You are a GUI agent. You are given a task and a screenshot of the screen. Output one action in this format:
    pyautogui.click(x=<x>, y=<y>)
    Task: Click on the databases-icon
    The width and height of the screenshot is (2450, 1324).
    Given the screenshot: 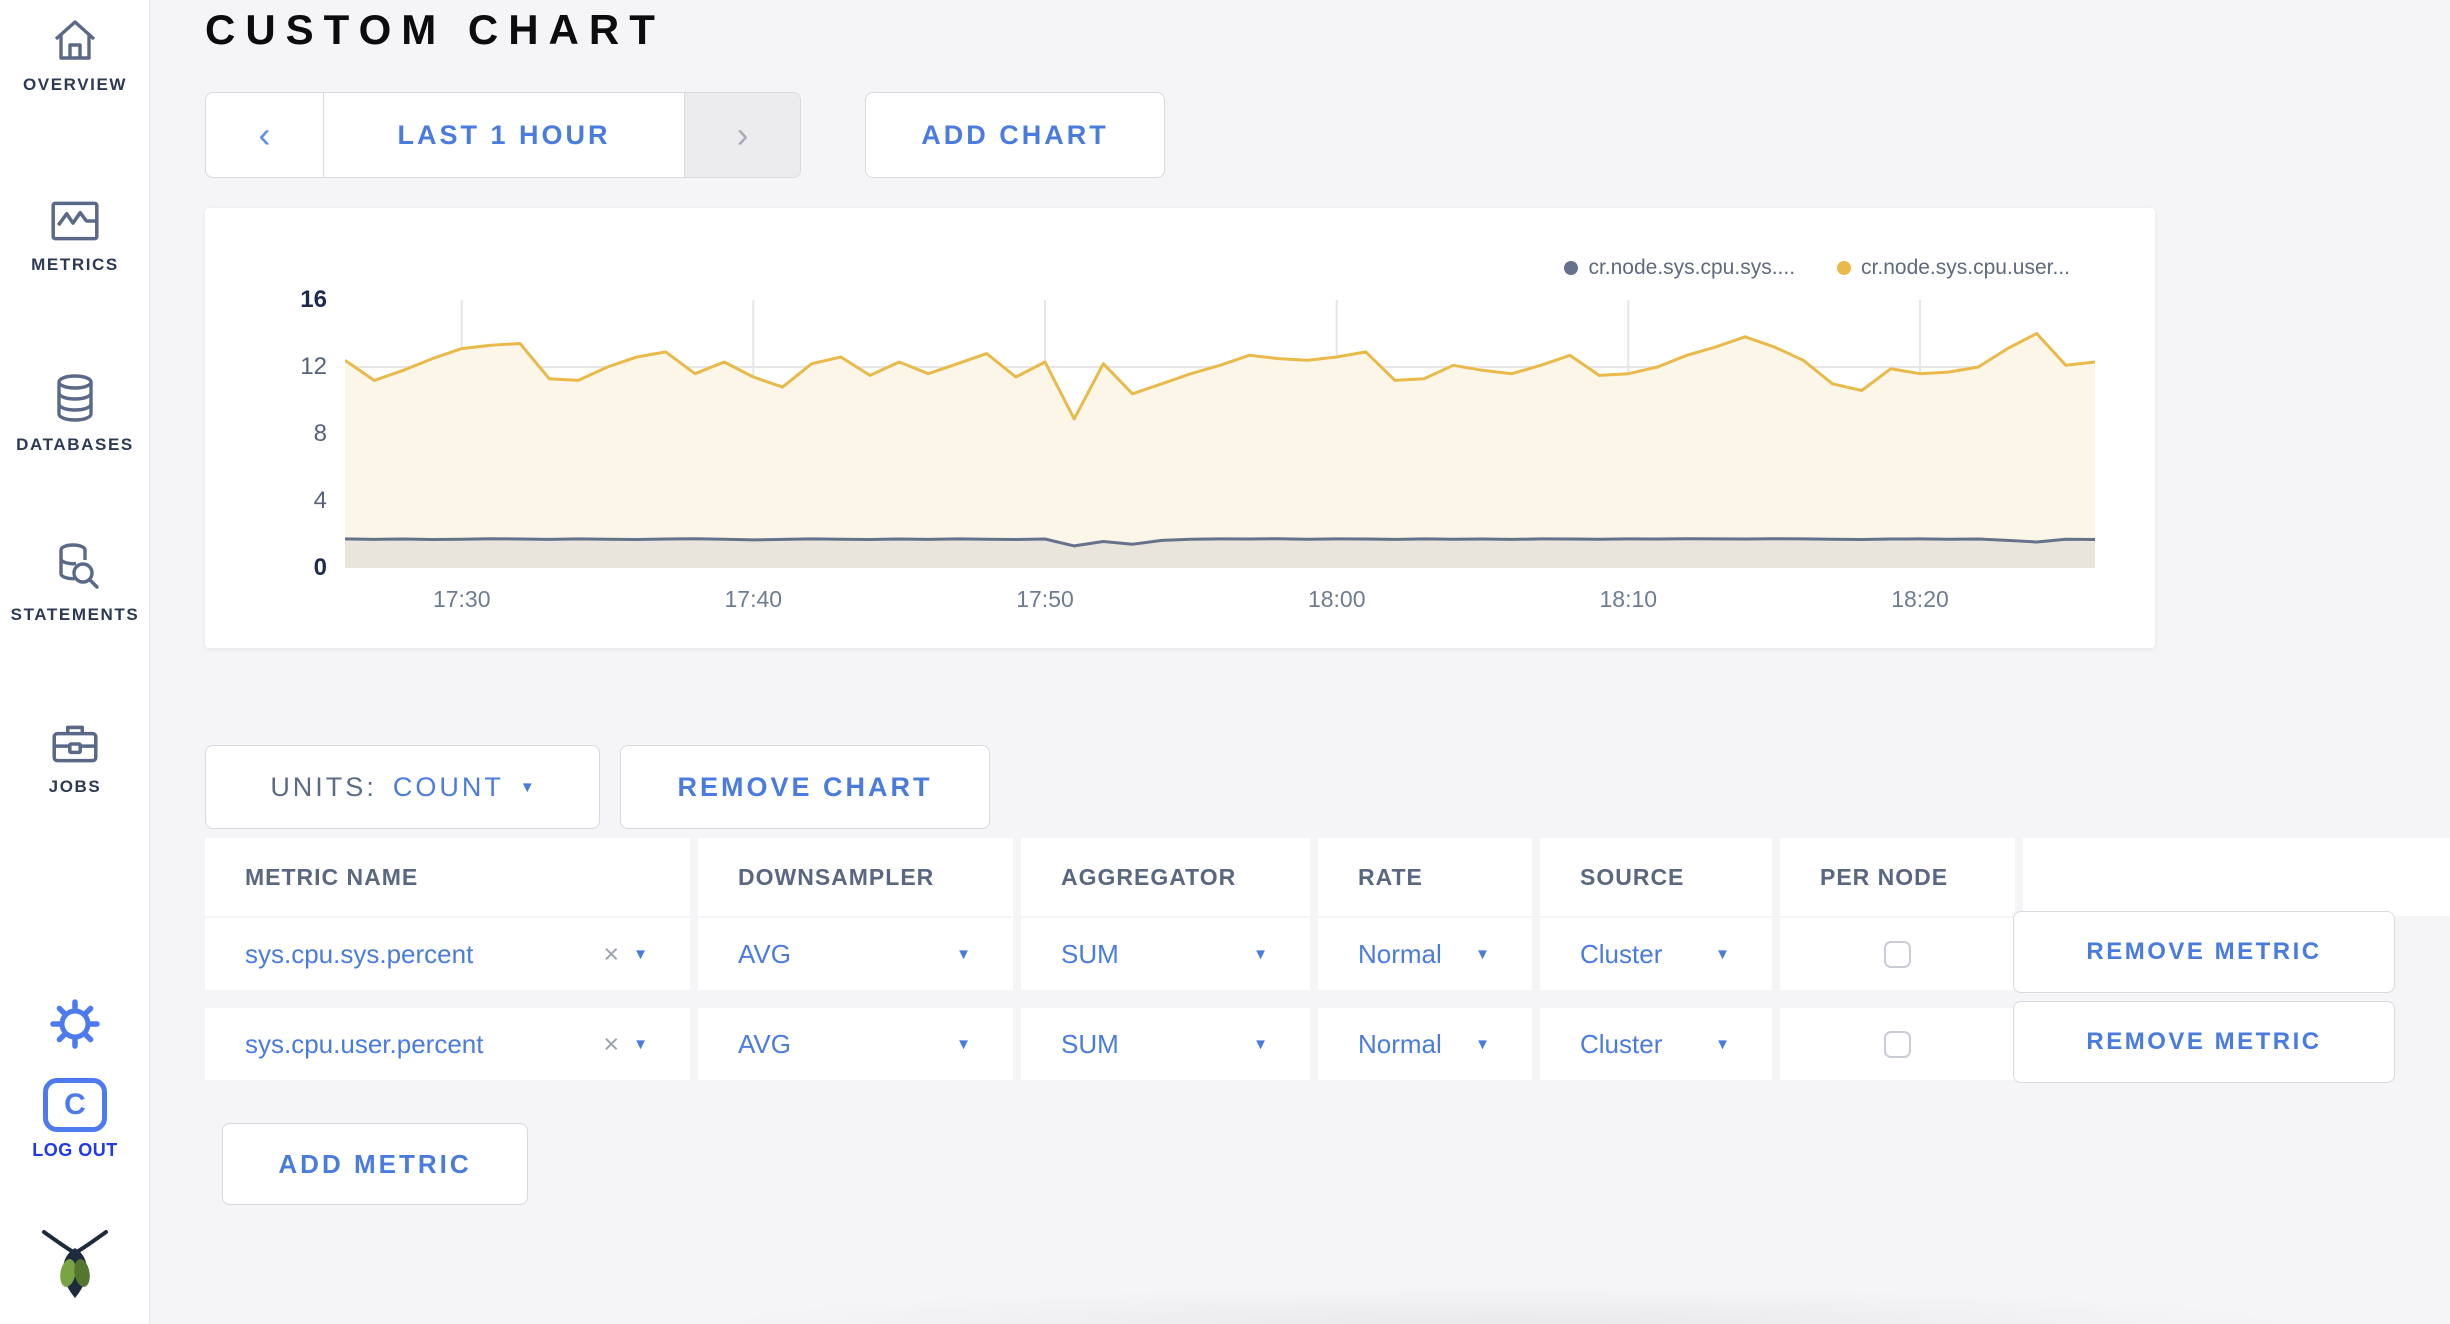 What is the action you would take?
    pyautogui.click(x=75, y=399)
    